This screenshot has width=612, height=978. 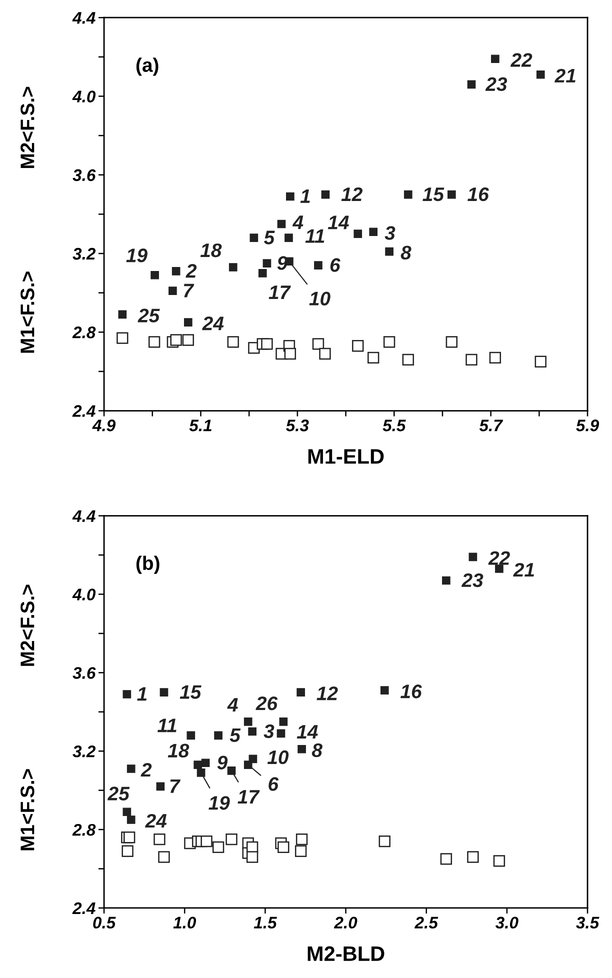 What do you see at coordinates (27, 127) in the screenshot?
I see `text: M2<F.S.>` at bounding box center [27, 127].